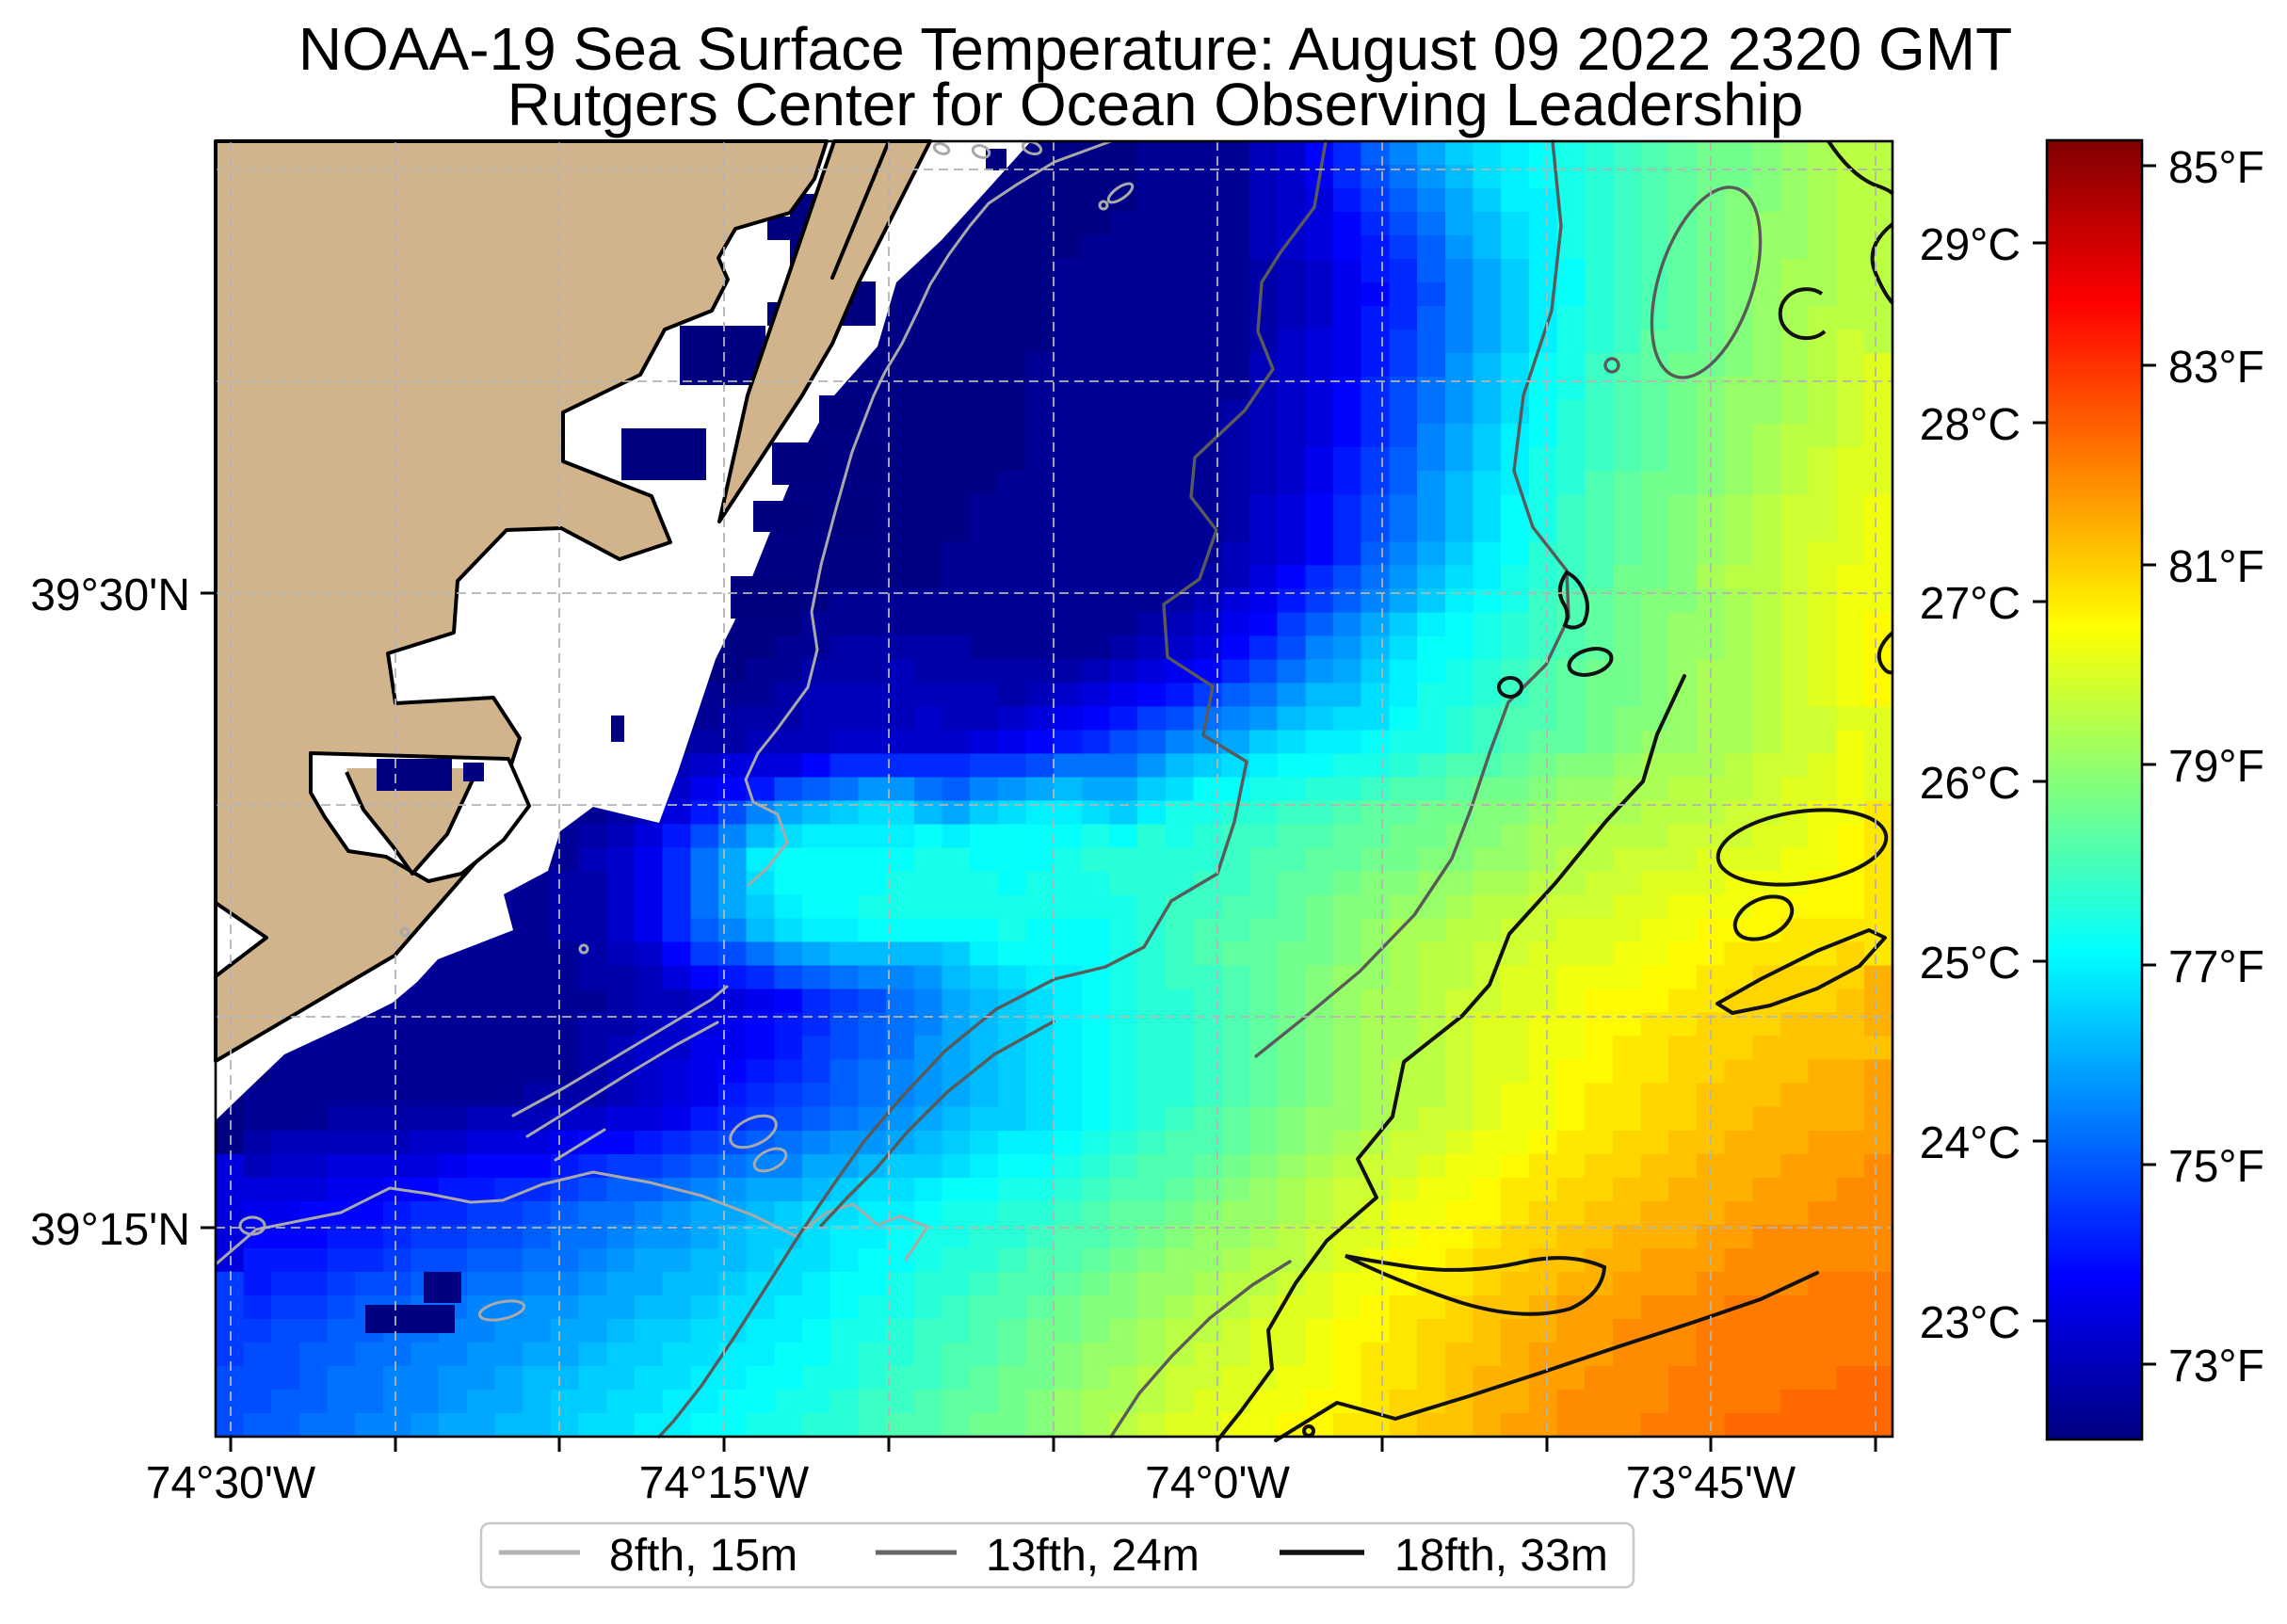 The height and width of the screenshot is (1624, 2287). I want to click on svg-text: 74°15'W, so click(724, 1483).